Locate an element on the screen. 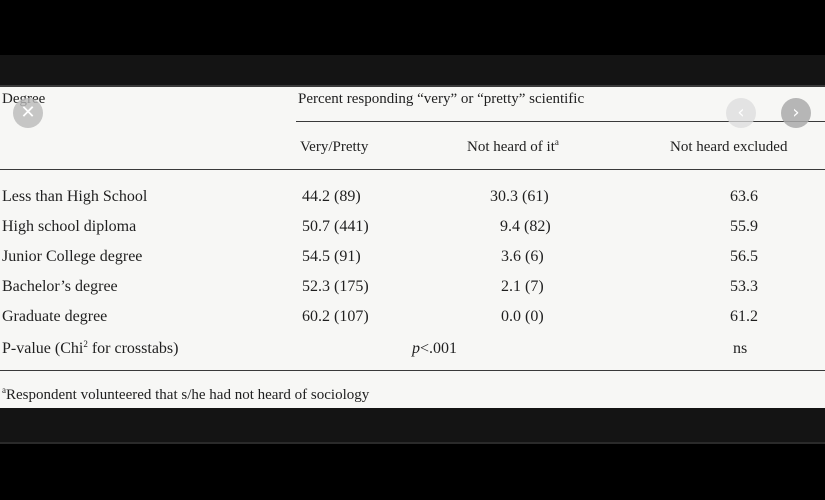 The image size is (825, 500). header-not-heard-text: Not heard of it is located at coordinates (511, 147).